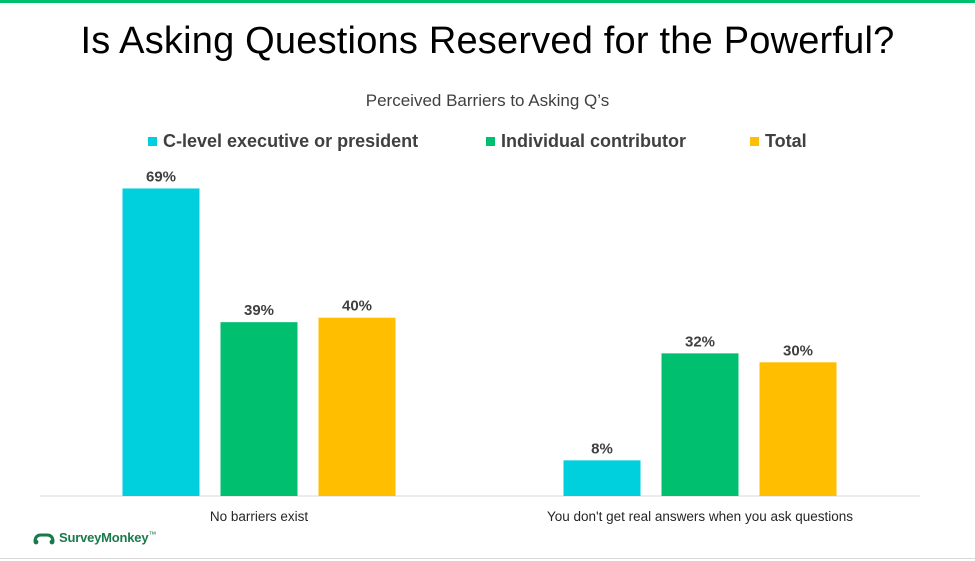  Describe the element at coordinates (357, 306) in the screenshot. I see `data-label-1-series-3: 40%` at that location.